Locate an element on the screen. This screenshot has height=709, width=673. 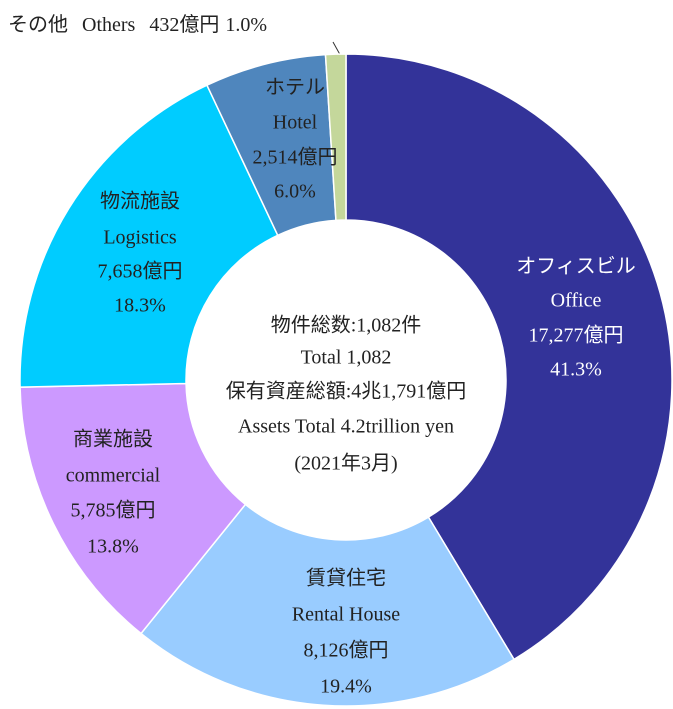
segment-label: Hotel is located at coordinates (295, 123).